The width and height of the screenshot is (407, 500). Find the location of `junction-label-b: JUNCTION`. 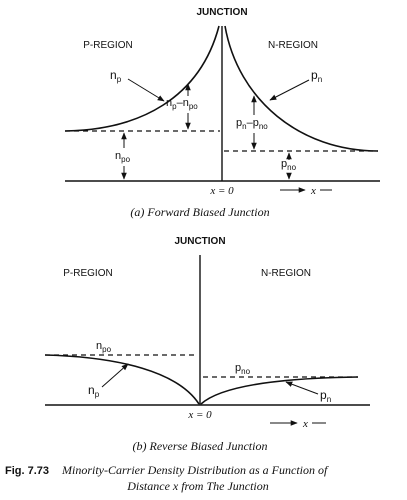

junction-label-b: JUNCTION is located at coordinates (199, 241).